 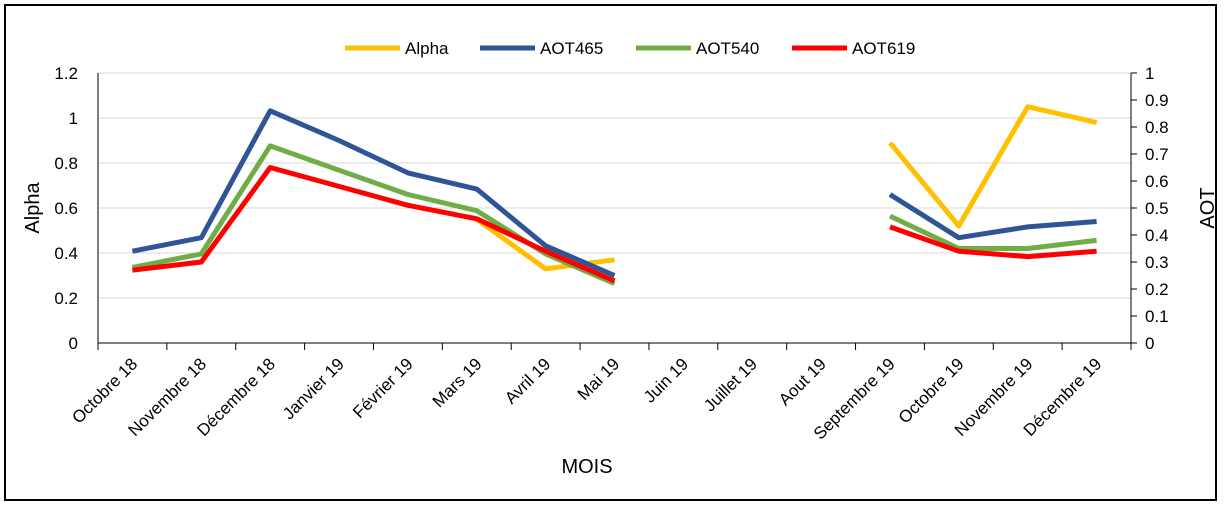 What do you see at coordinates (427, 48) in the screenshot?
I see `legend-label-alpha: Alpha` at bounding box center [427, 48].